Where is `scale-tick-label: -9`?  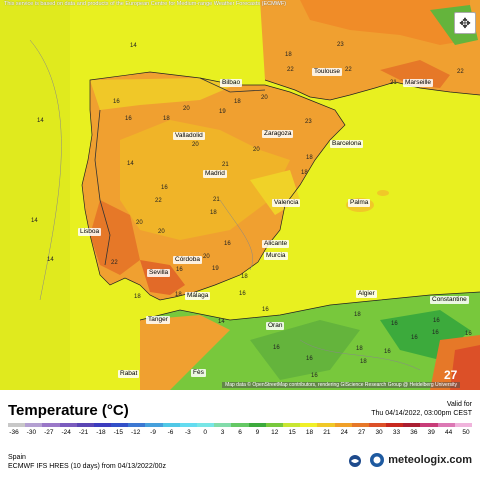 scale-tick-label: -9 is located at coordinates (153, 432).